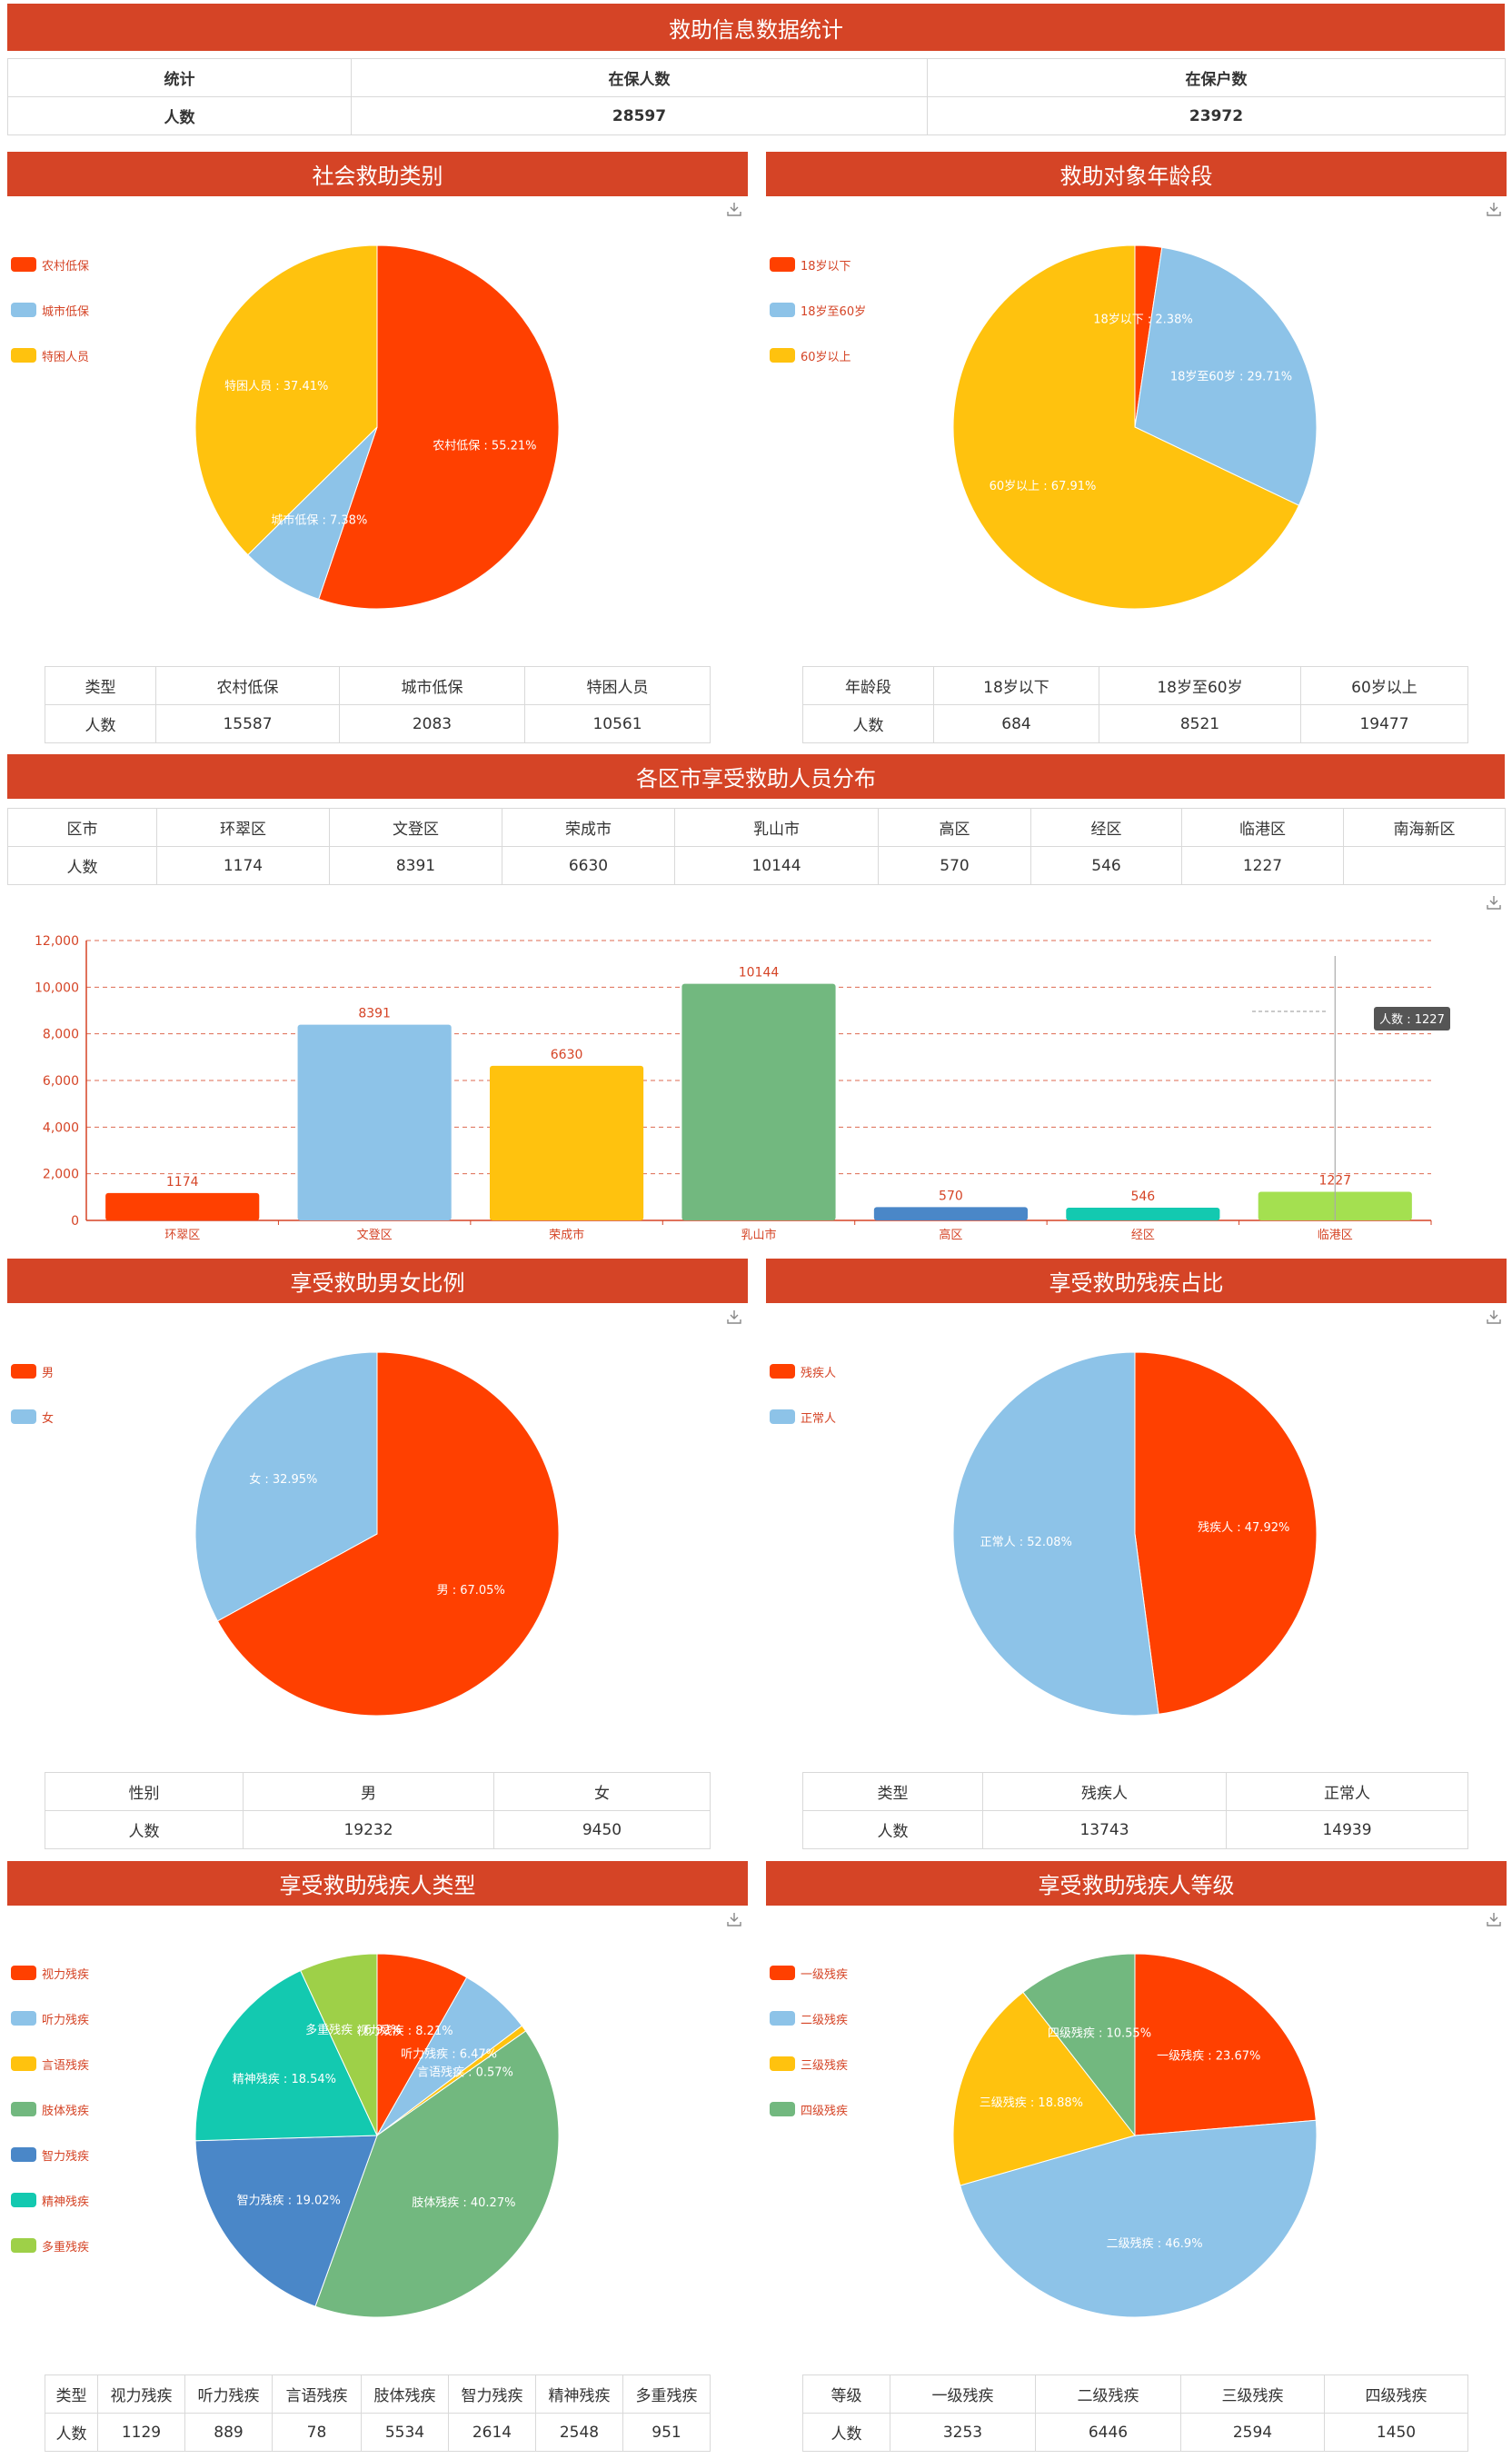  What do you see at coordinates (463, 2202) in the screenshot?
I see `slice-label: 肢体残疾 : 40.27%` at bounding box center [463, 2202].